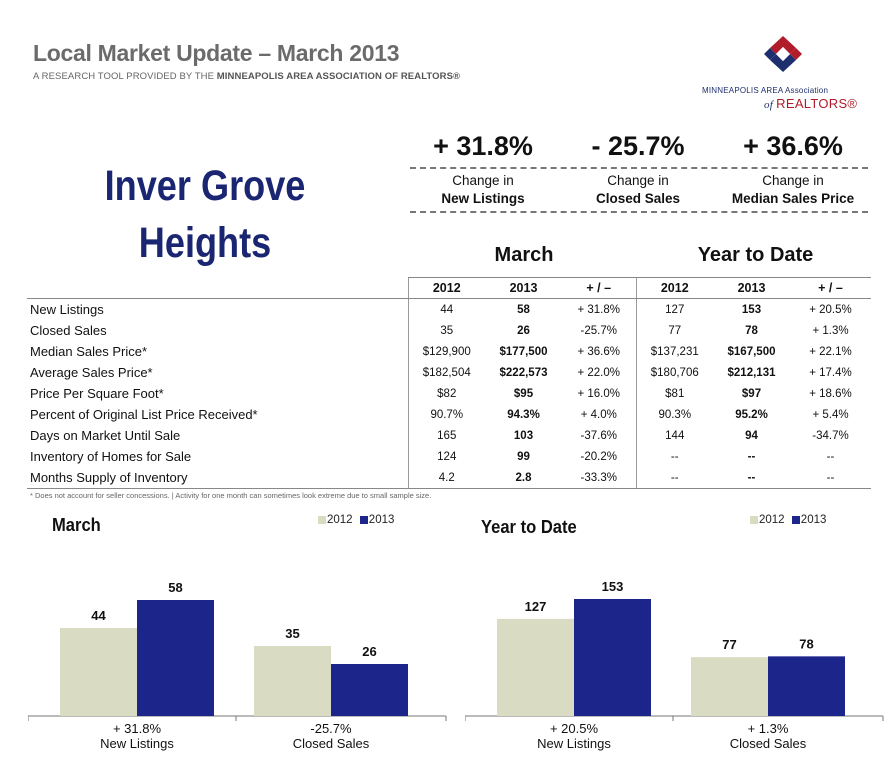 The image size is (894, 768). Describe the element at coordinates (446, 435) in the screenshot. I see `cell-march-2012: 165` at that location.